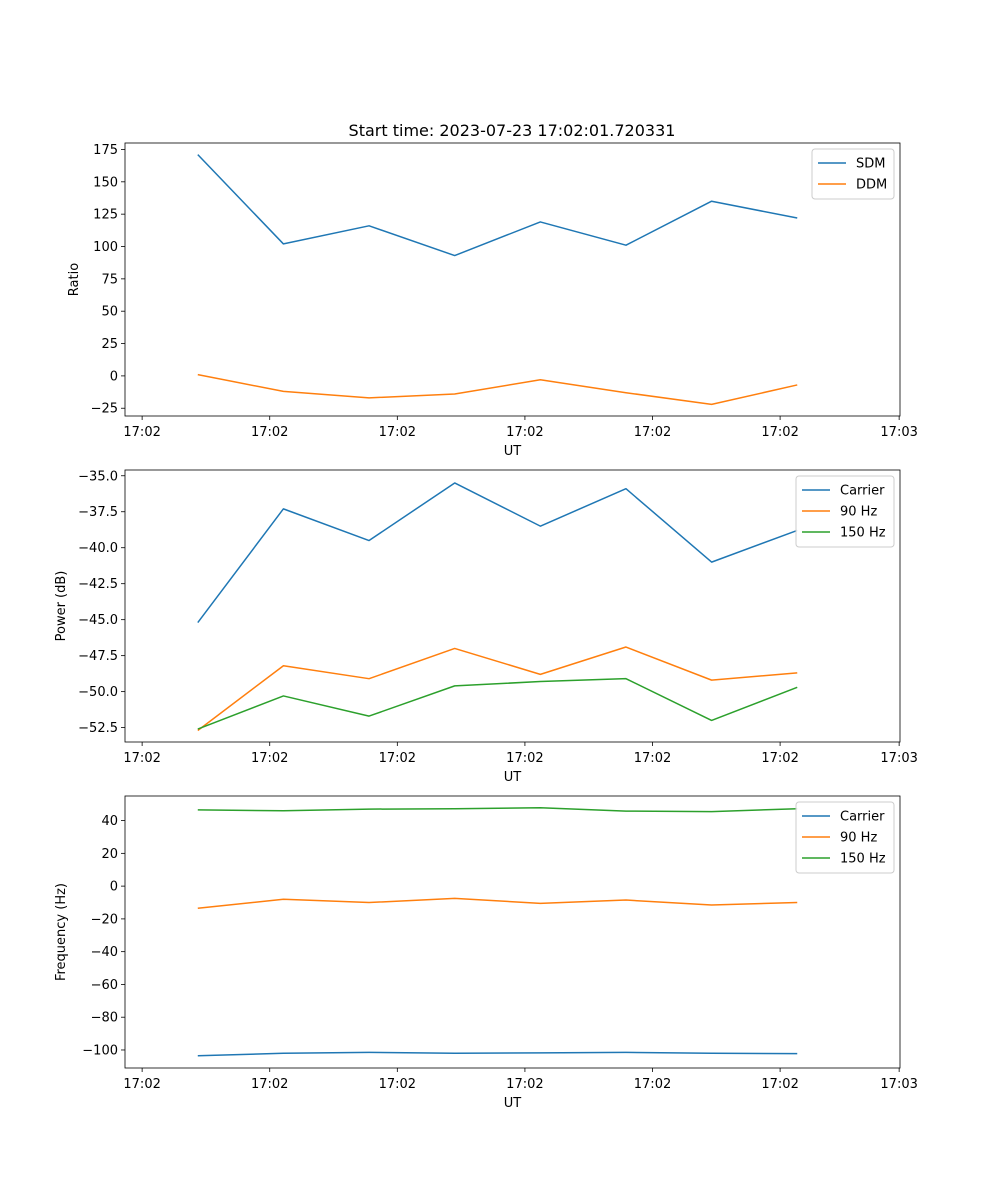  Describe the element at coordinates (61, 606) in the screenshot. I see `y-axis-label: Power (dB)` at that location.